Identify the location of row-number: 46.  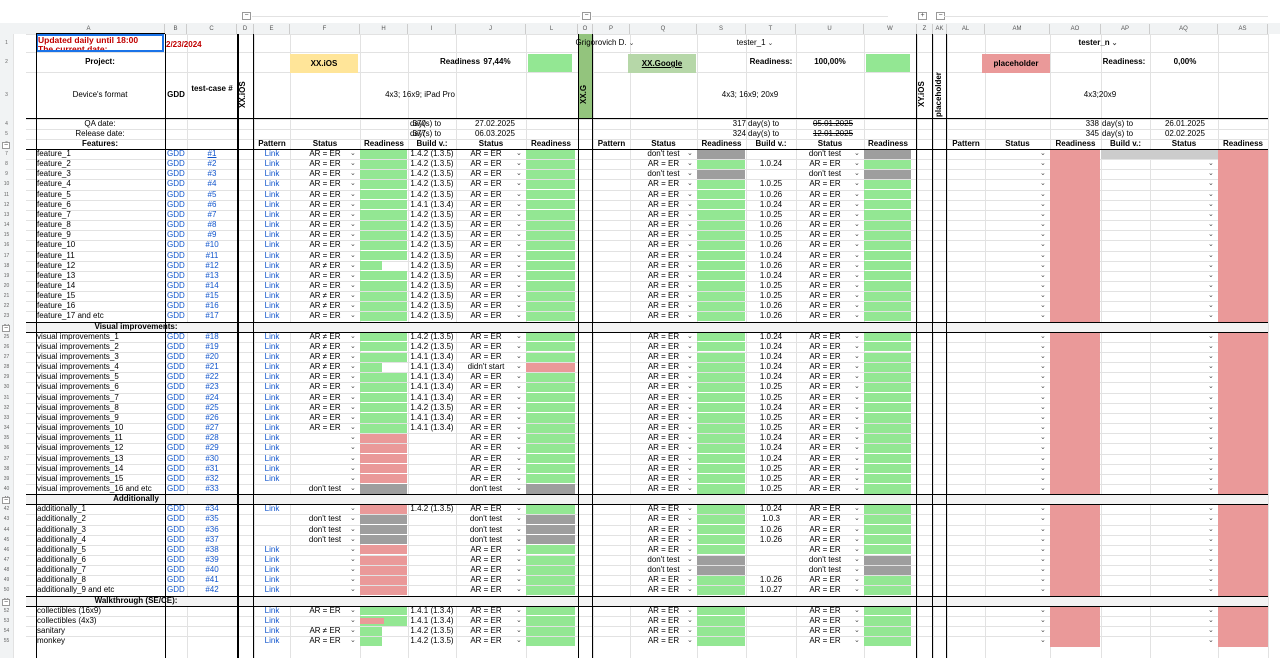
(6, 549).